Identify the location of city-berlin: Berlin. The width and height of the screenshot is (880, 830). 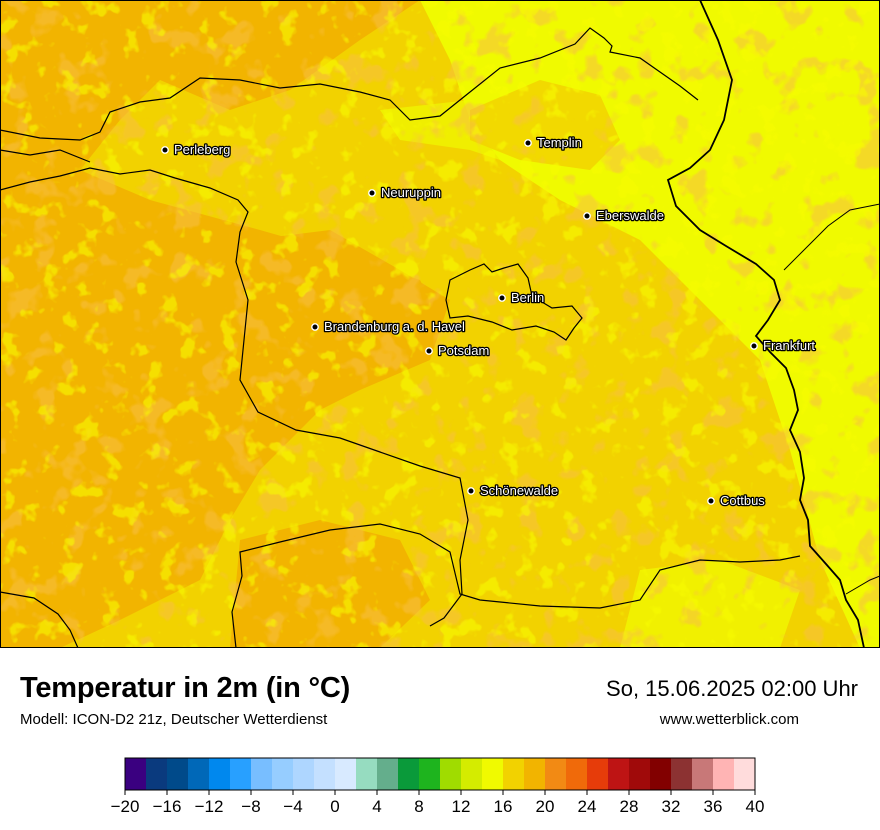
(522, 297).